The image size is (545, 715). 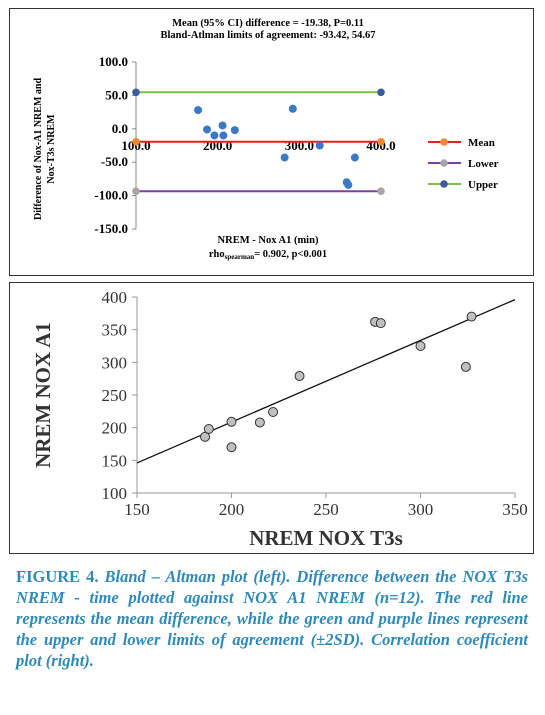 What do you see at coordinates (111, 195) in the screenshot?
I see `y-tick-label: -100.0` at bounding box center [111, 195].